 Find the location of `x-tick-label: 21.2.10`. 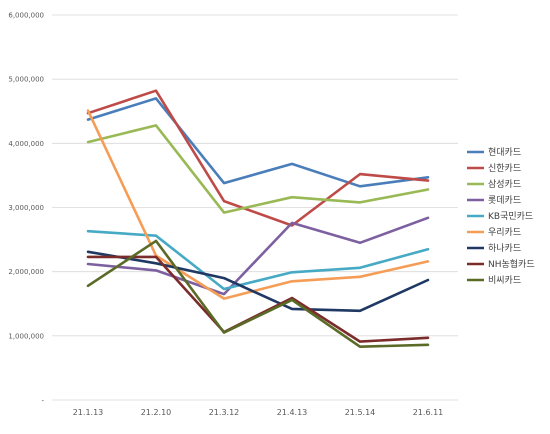

x-tick-label: 21.2.10 is located at coordinates (156, 412).